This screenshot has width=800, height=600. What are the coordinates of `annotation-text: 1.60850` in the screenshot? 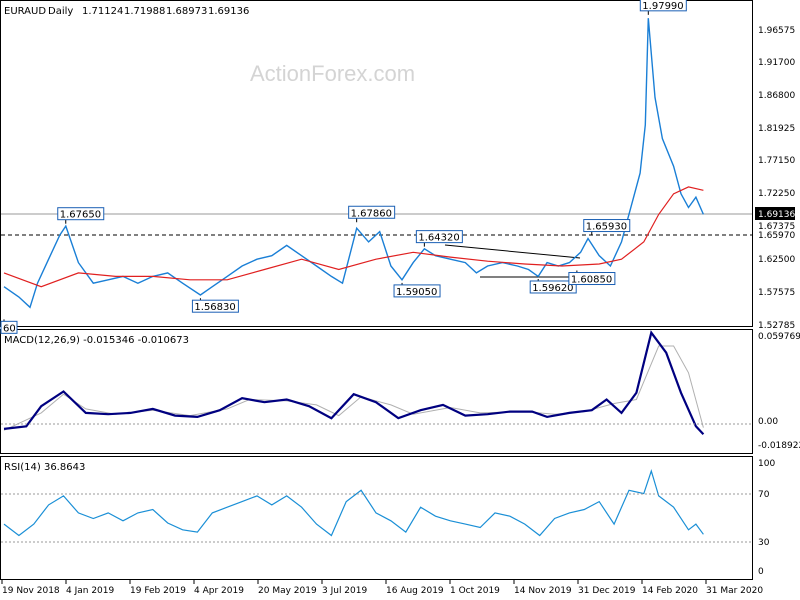 It's located at (591, 280).